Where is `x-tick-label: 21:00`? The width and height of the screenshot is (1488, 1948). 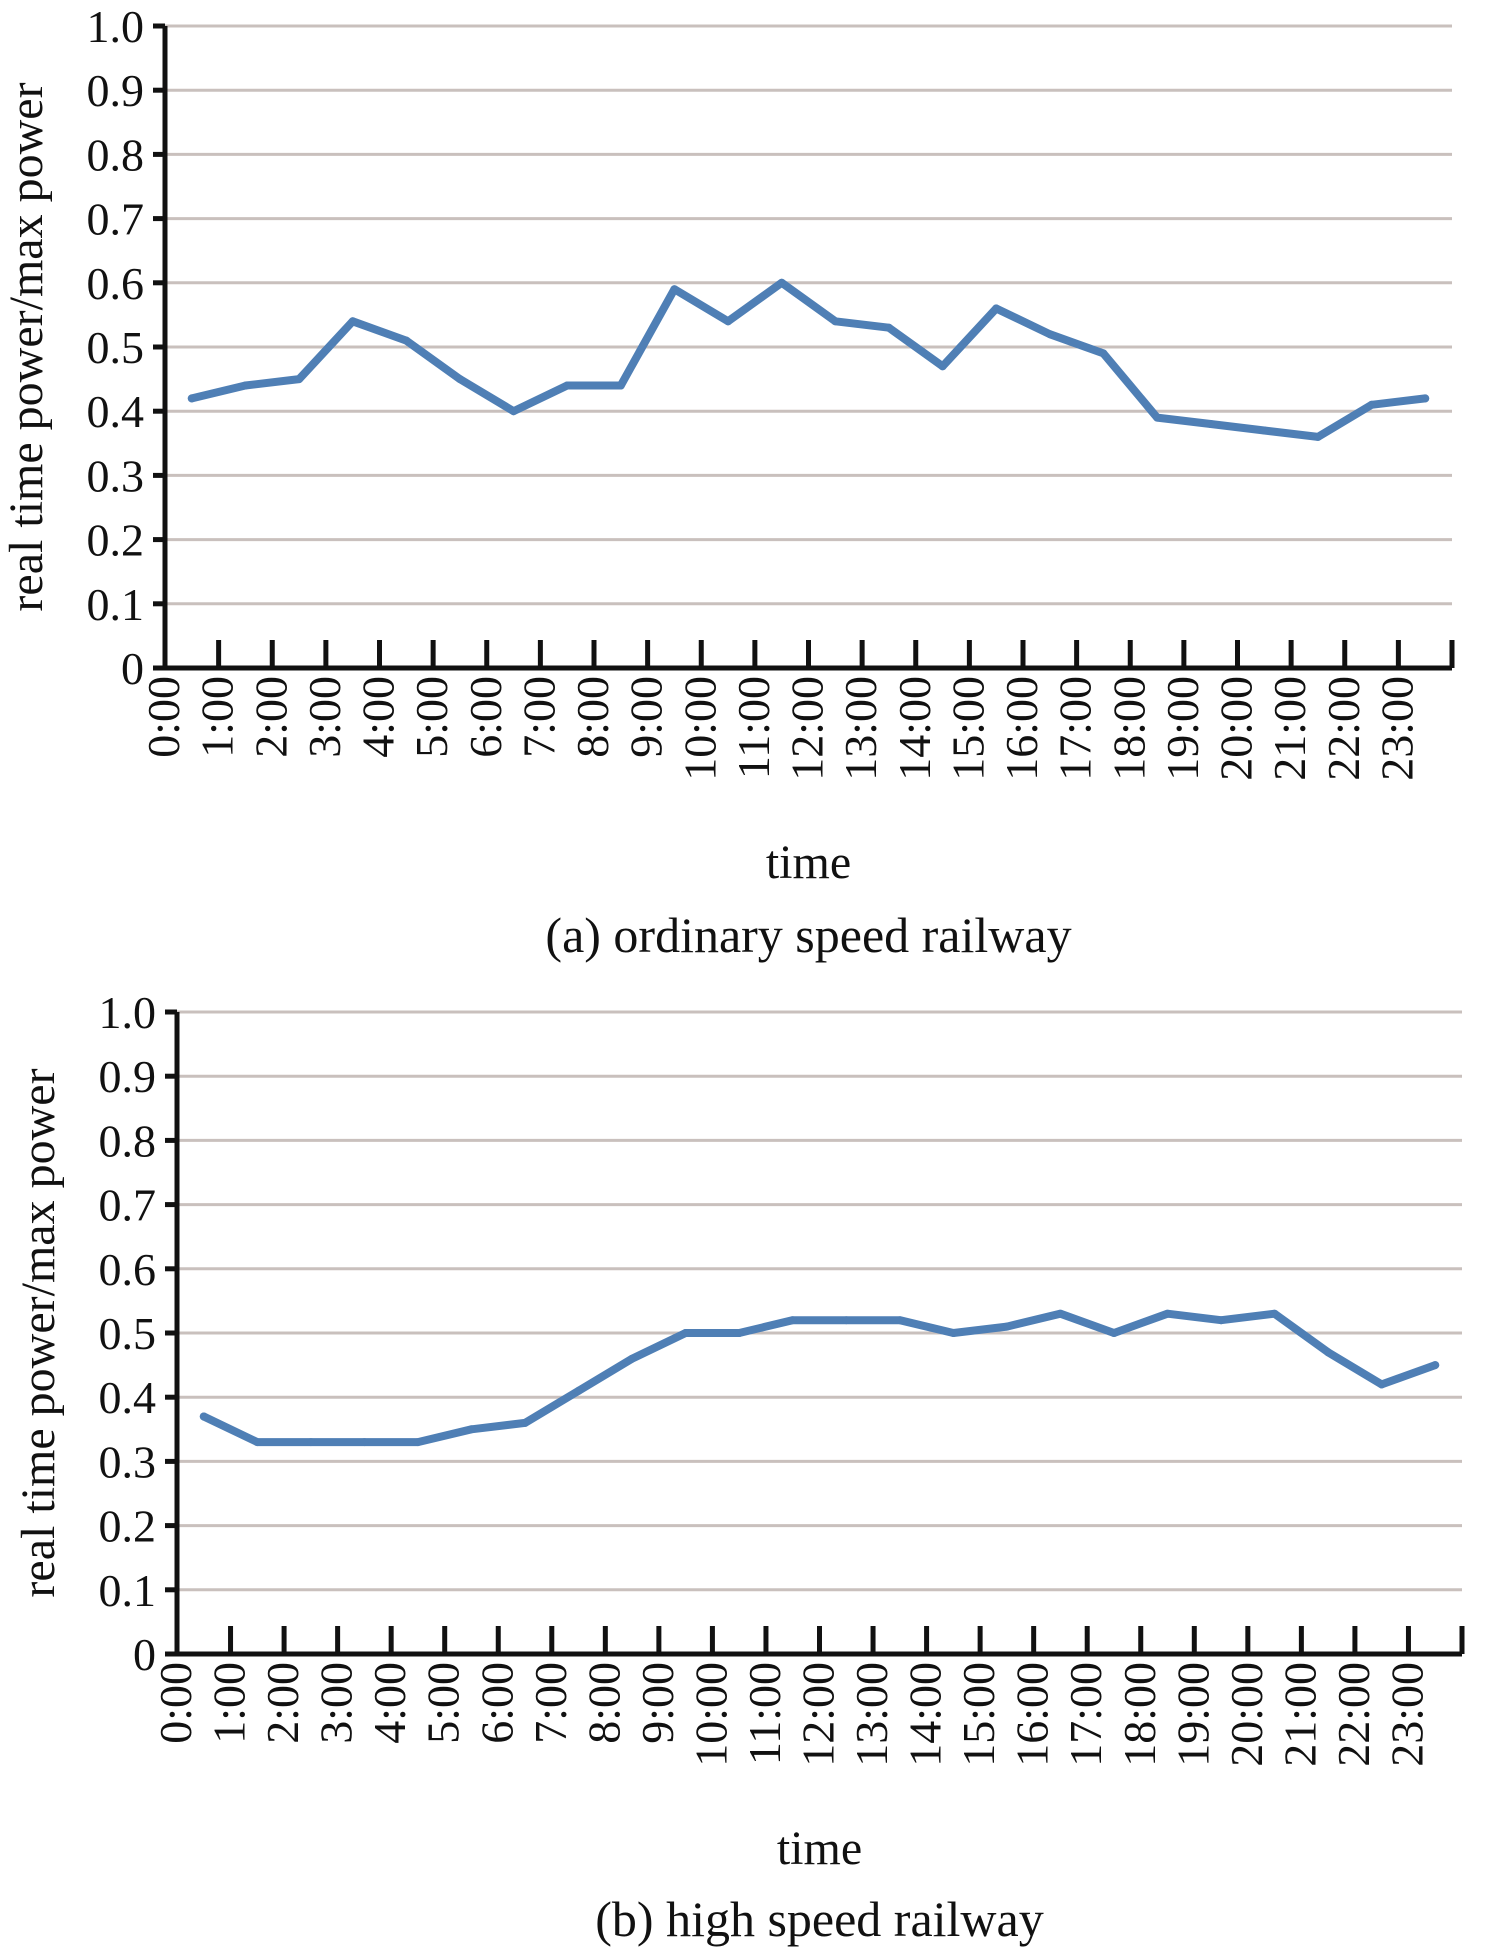 x-tick-label: 21:00 is located at coordinates (1299, 1714).